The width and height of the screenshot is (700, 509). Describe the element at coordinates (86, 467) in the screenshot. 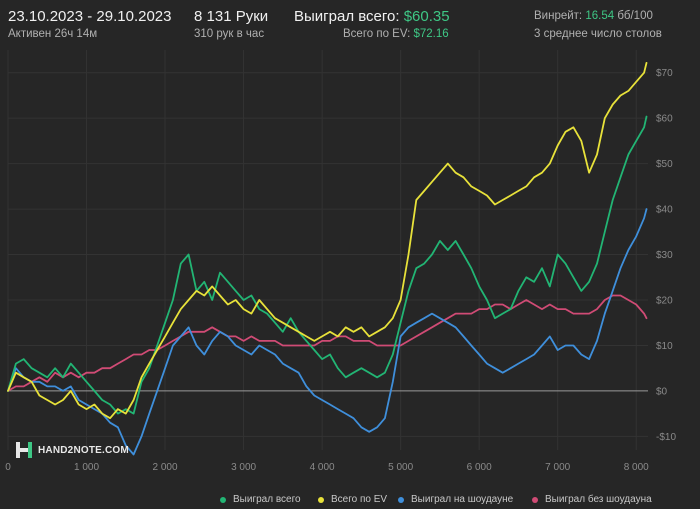

I see `x-tick-label: 1 000` at that location.